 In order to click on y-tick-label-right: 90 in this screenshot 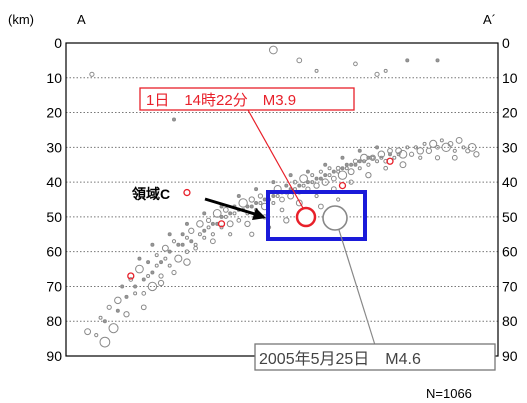, I will do `click(510, 356)`.